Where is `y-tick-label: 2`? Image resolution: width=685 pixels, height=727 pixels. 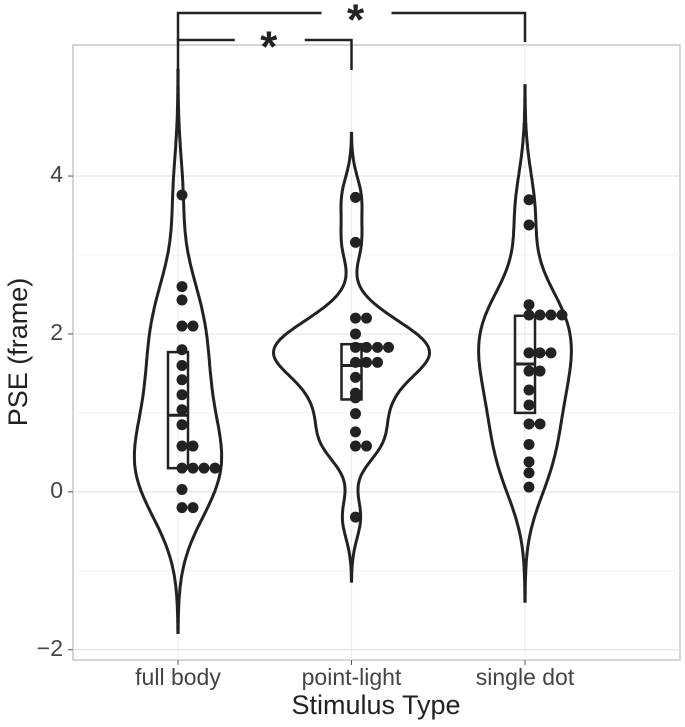
y-tick-label: 2 is located at coordinates (56, 332).